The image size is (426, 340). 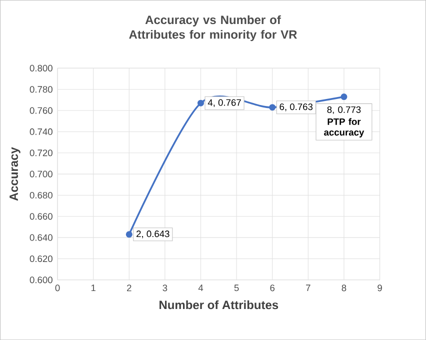 I want to click on data-label: 2, 0.643, so click(x=153, y=234).